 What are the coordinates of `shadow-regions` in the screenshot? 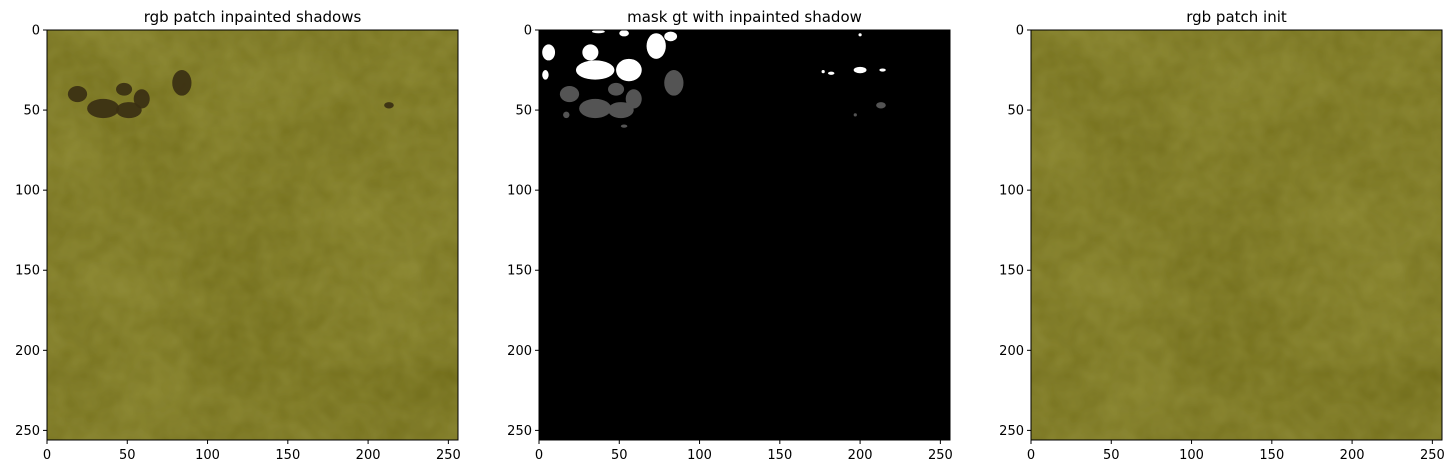 It's located at (230, 94).